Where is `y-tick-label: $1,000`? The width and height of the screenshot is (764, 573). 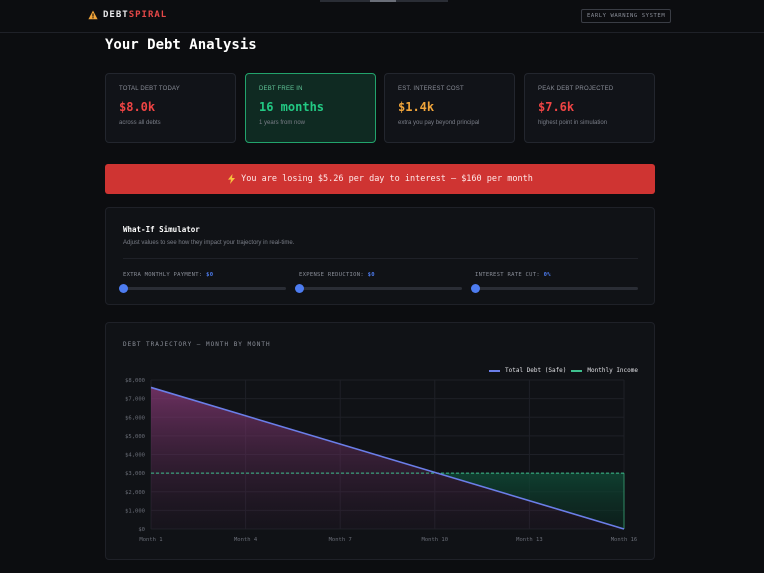
y-tick-label: $1,000 is located at coordinates (135, 511).